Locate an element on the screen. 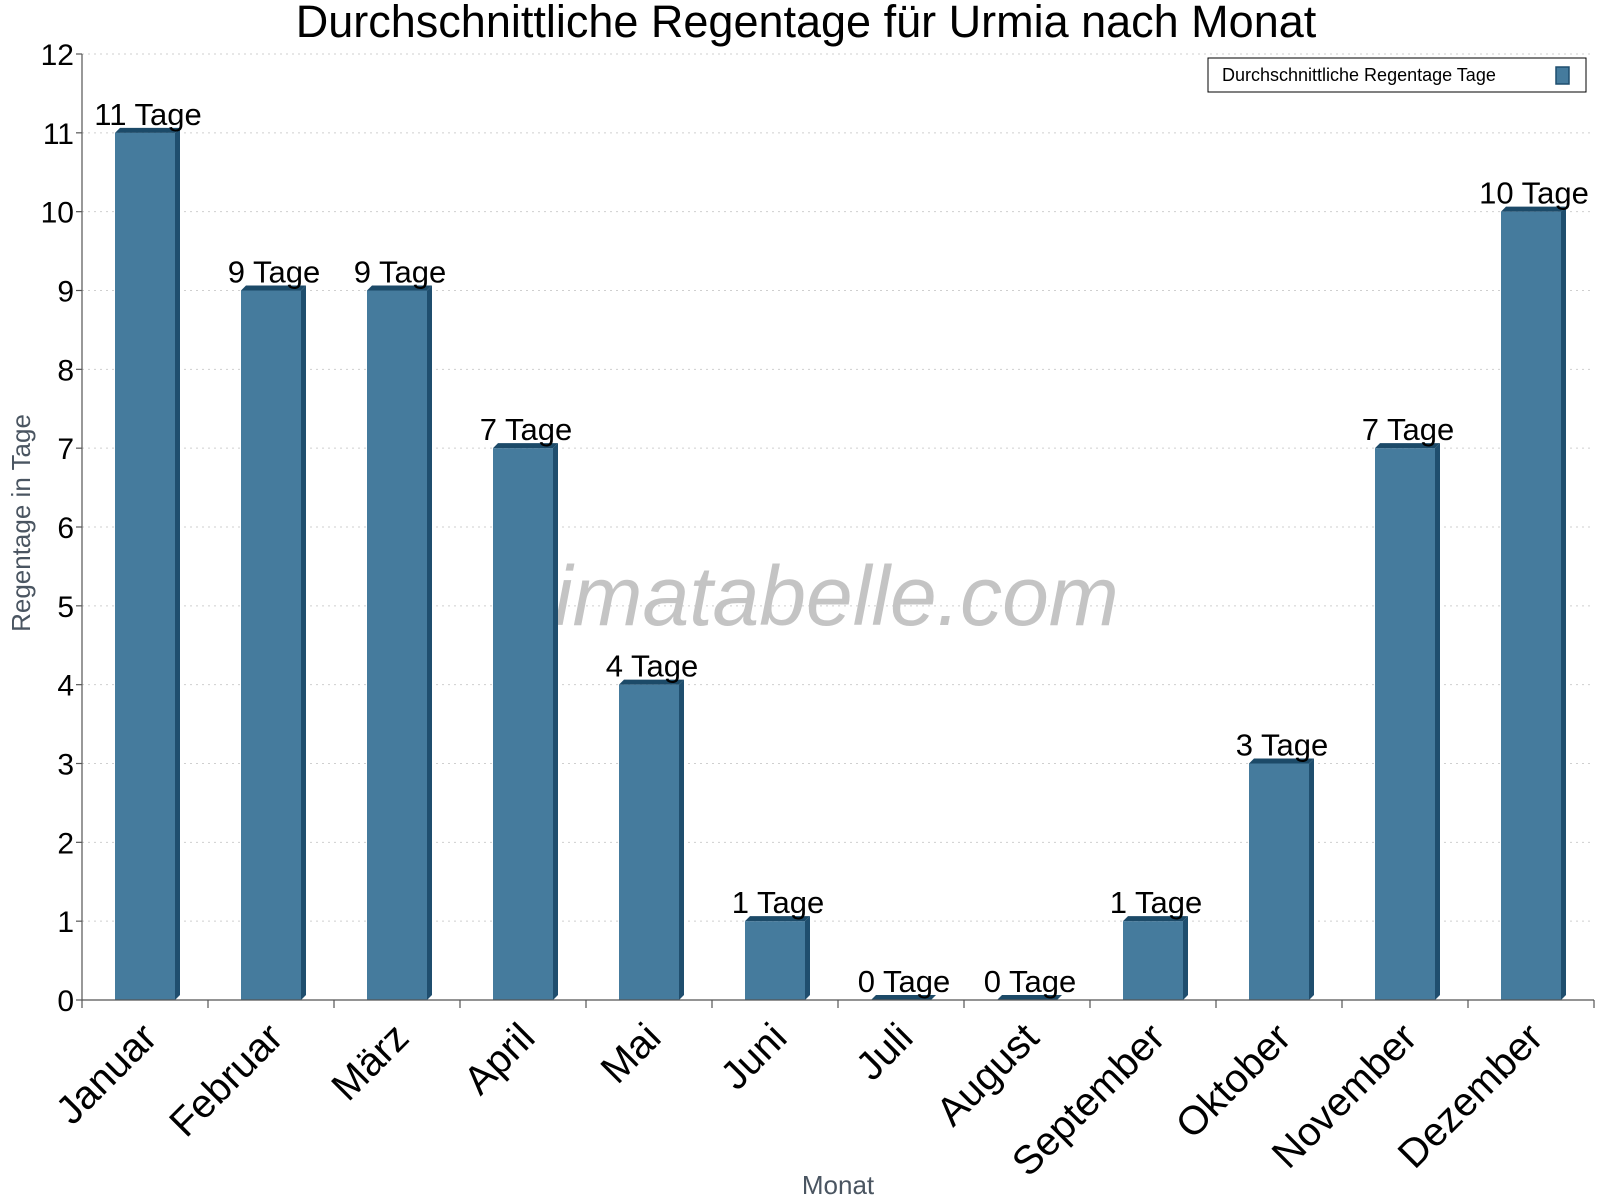 Image resolution: width=1600 pixels, height=1200 pixels. x-tick-label: August is located at coordinates (987, 1074).